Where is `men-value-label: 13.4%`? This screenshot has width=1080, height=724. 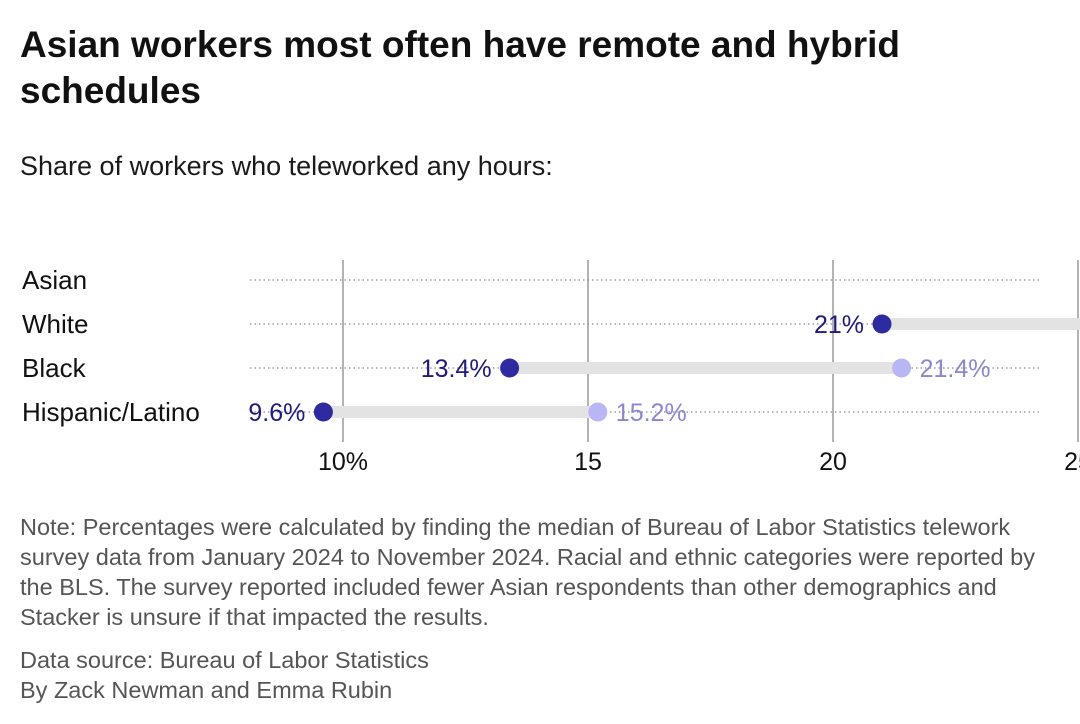 men-value-label: 13.4% is located at coordinates (456, 369).